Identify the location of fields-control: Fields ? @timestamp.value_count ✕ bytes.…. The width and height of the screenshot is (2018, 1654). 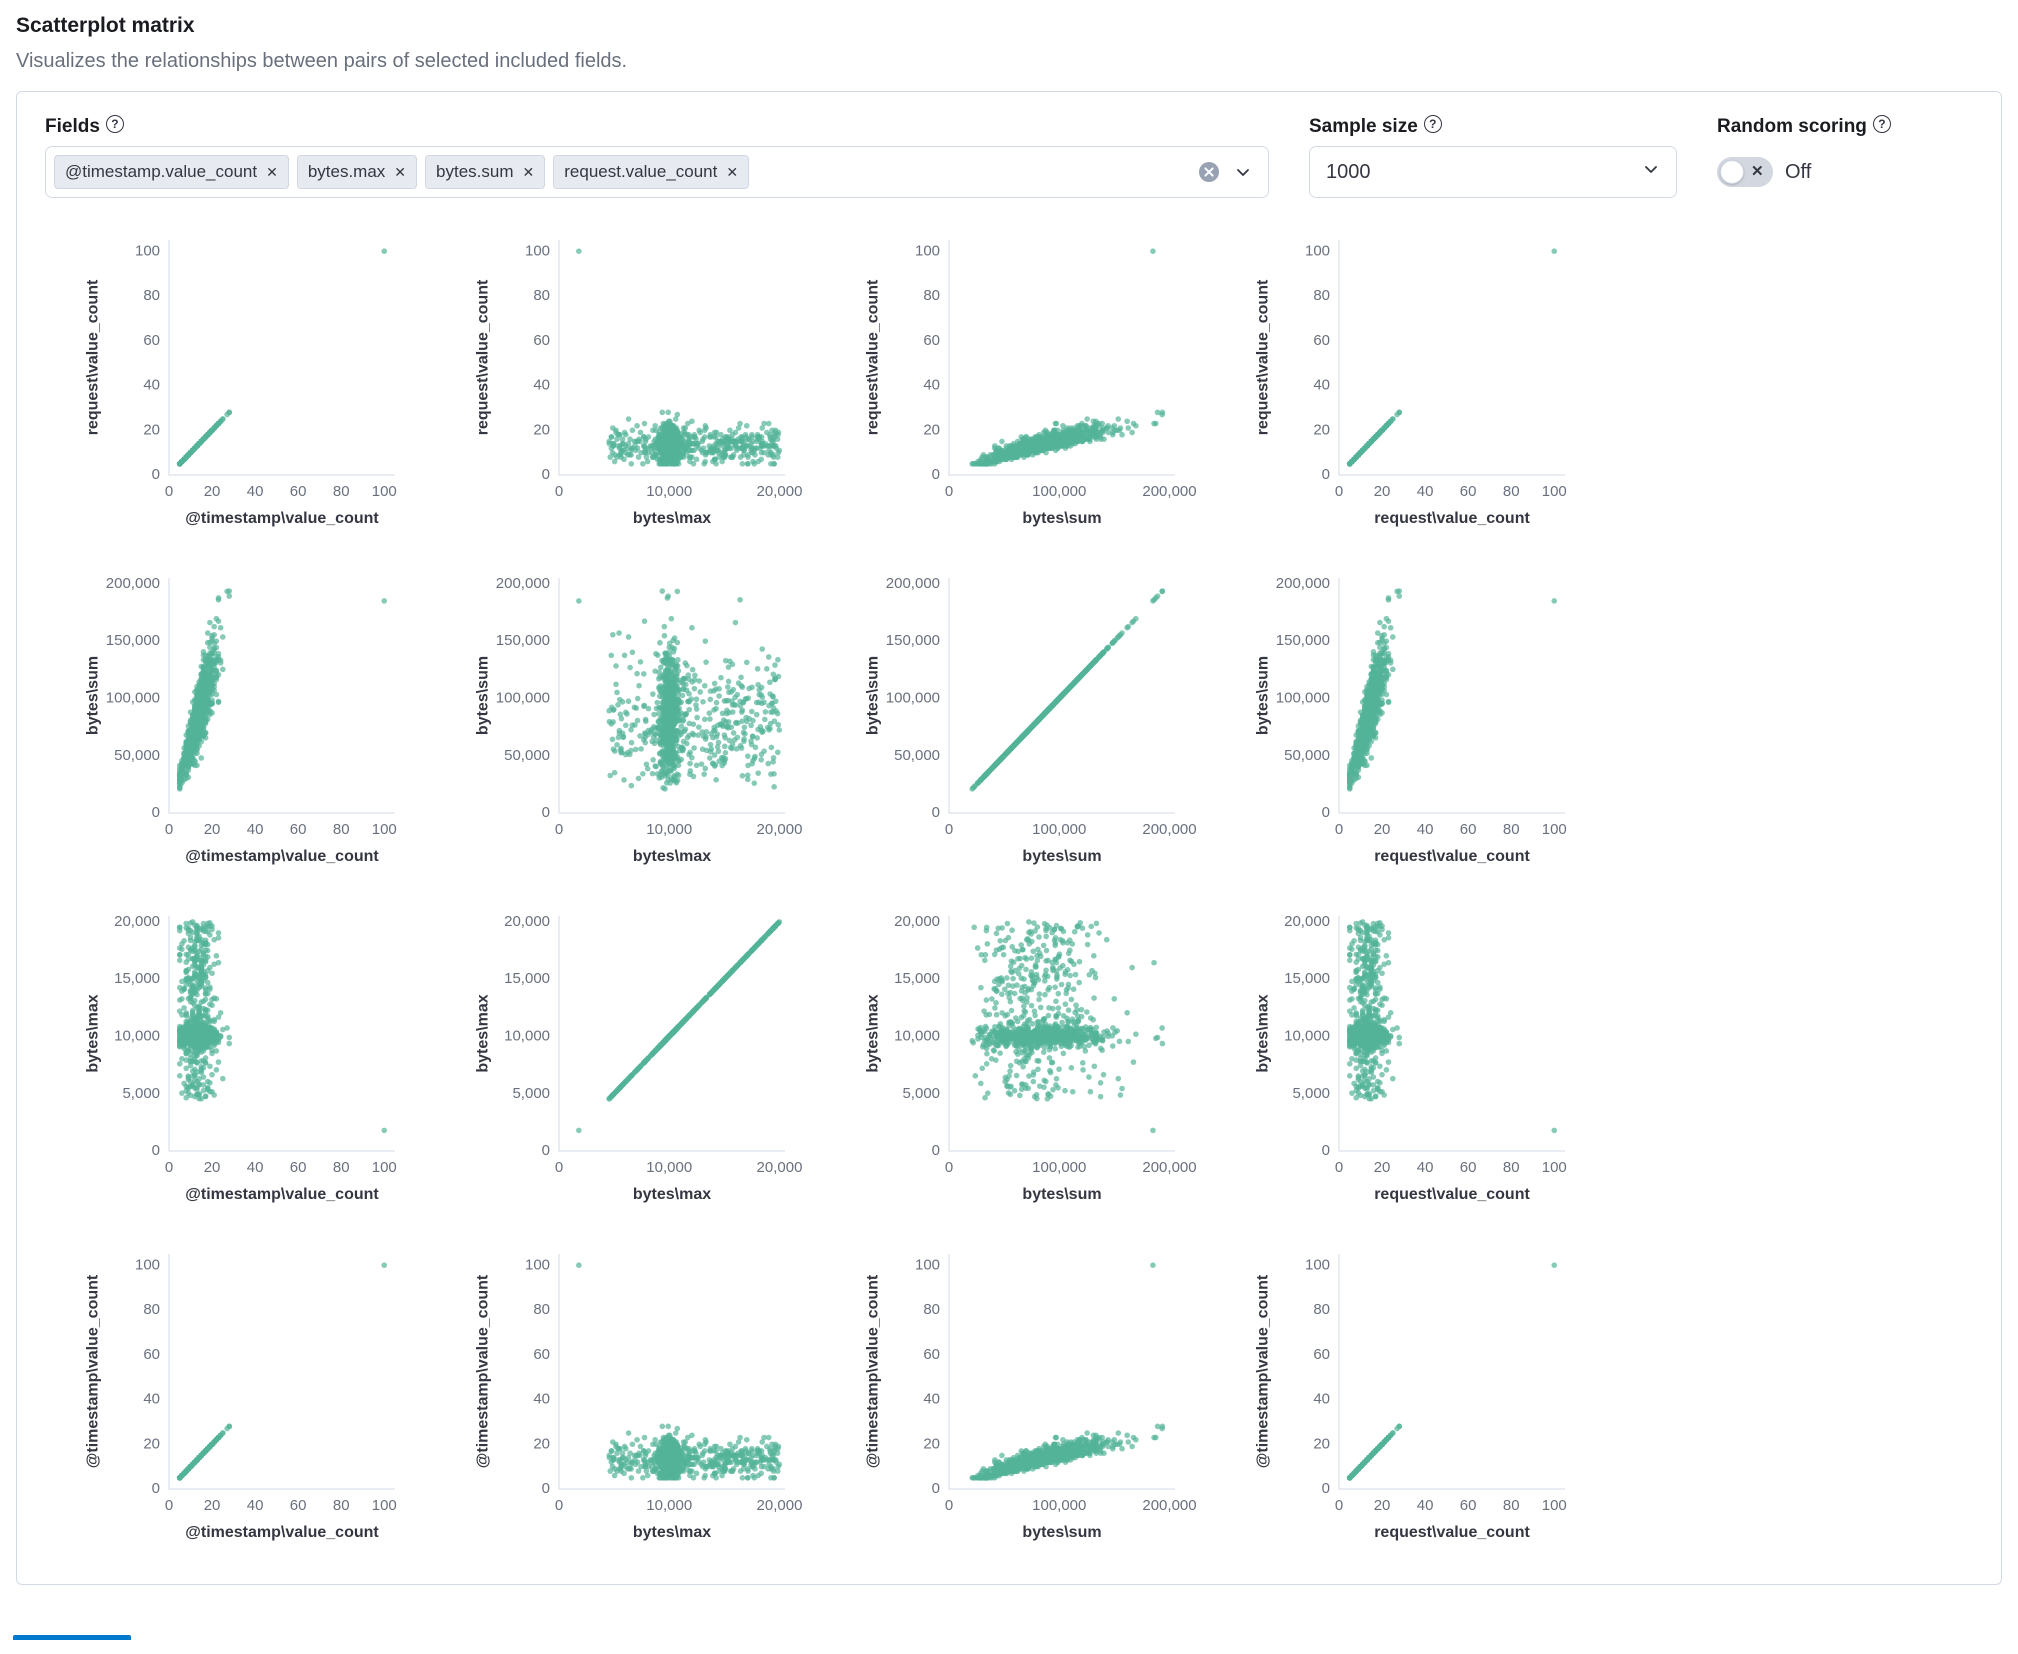
(657, 156).